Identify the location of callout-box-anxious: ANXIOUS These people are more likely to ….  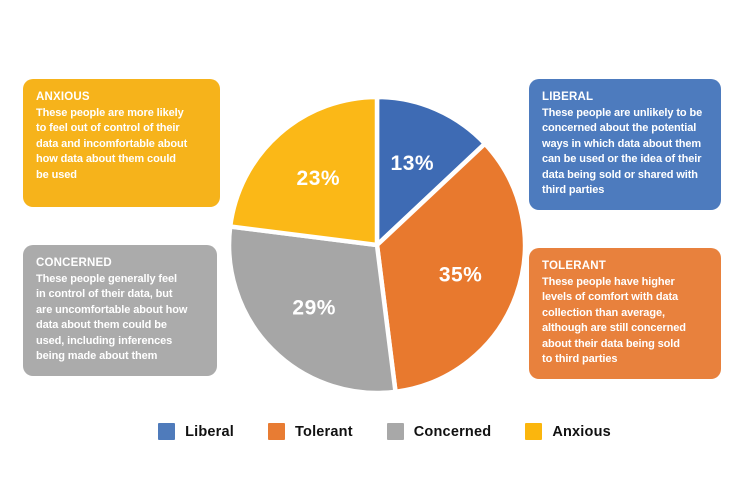
(121, 143).